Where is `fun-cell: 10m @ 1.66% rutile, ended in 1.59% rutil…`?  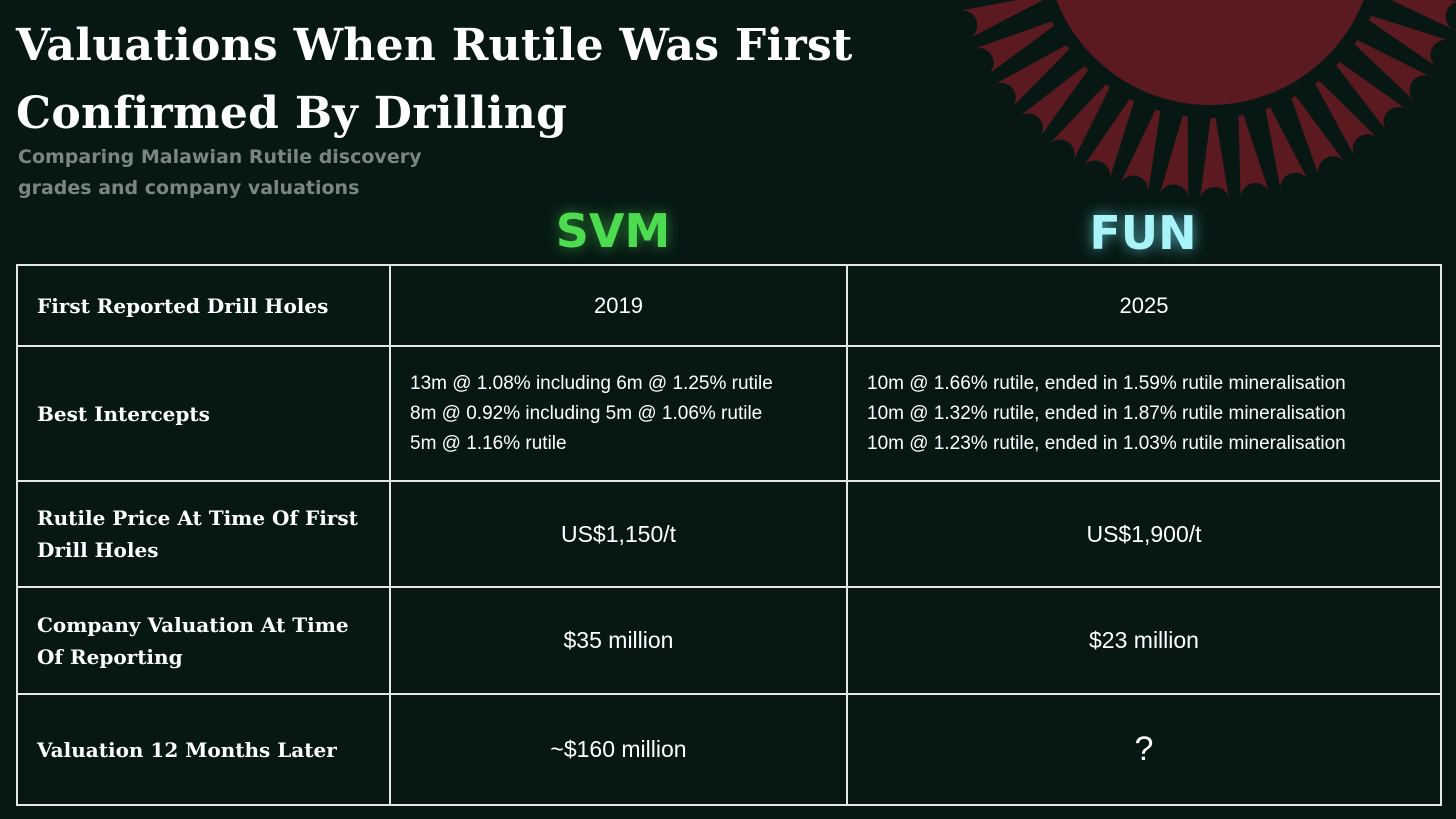
fun-cell: 10m @ 1.66% rutile, ended in 1.59% rutil… is located at coordinates (1144, 413).